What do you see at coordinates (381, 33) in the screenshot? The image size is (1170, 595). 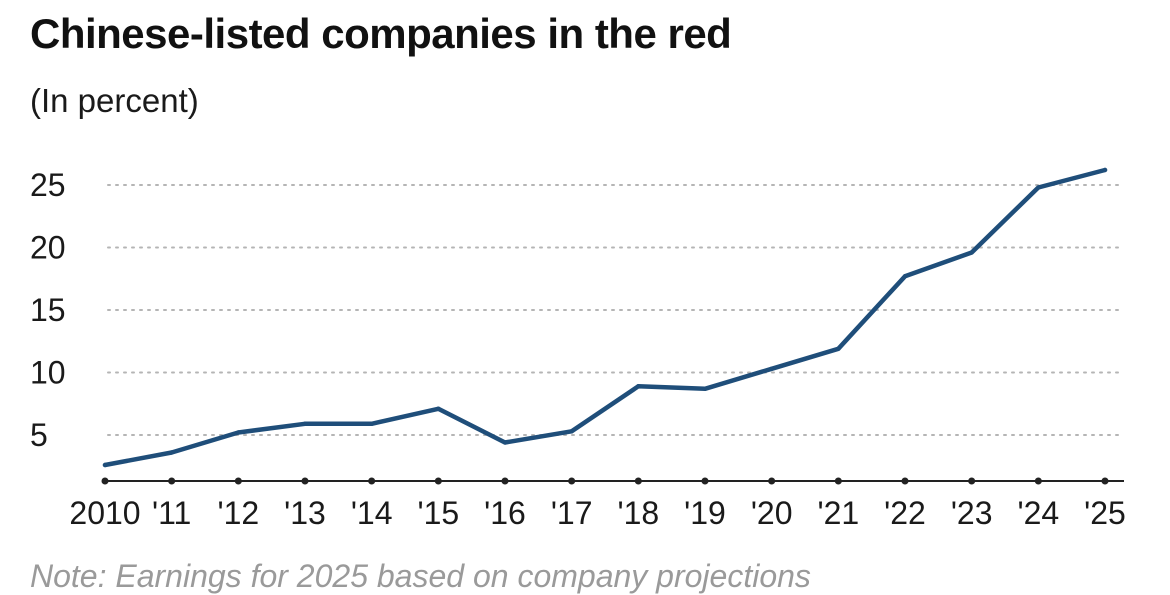 I see `chart-title: Chinese-listed companies in the red` at bounding box center [381, 33].